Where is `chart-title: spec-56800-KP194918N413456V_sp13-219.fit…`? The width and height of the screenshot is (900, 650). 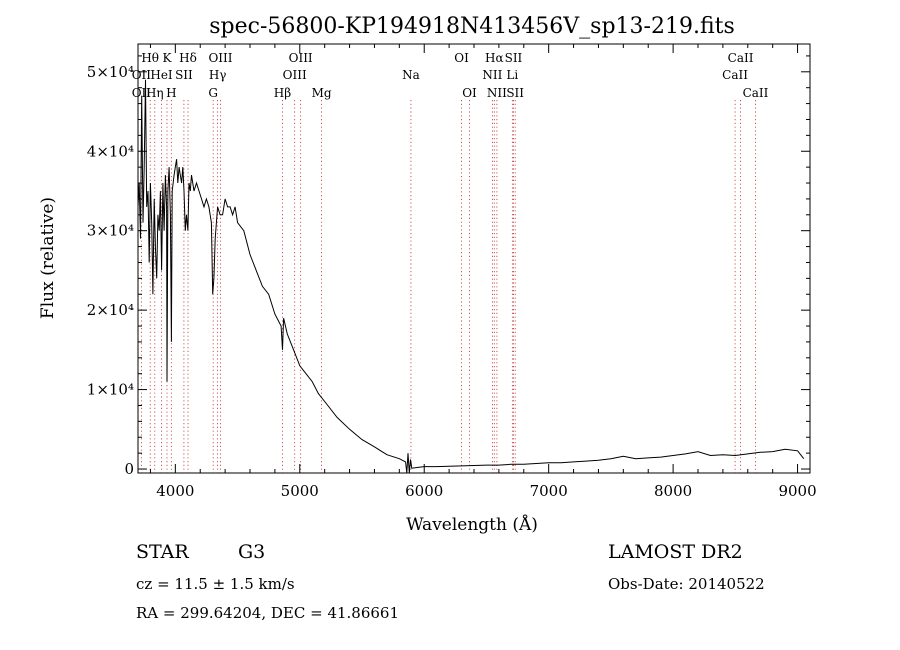
chart-title: spec-56800-KP194918N413456V_sp13-219.fit… is located at coordinates (472, 26).